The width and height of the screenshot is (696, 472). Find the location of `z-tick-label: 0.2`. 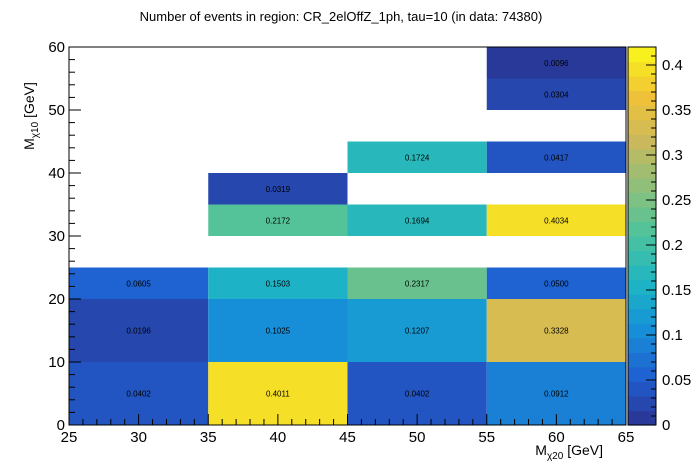

z-tick-label: 0.2 is located at coordinates (672, 245).